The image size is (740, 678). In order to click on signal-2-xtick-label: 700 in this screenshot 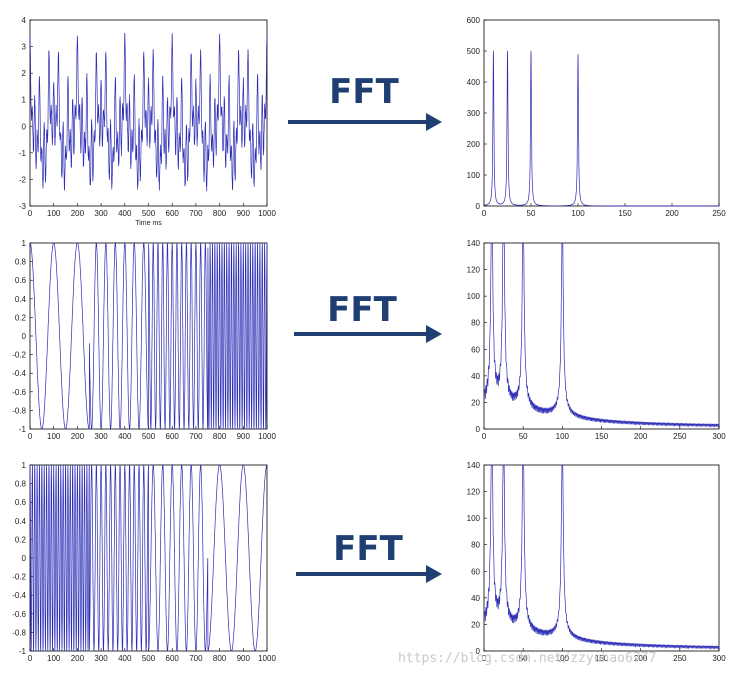, I will do `click(196, 436)`.